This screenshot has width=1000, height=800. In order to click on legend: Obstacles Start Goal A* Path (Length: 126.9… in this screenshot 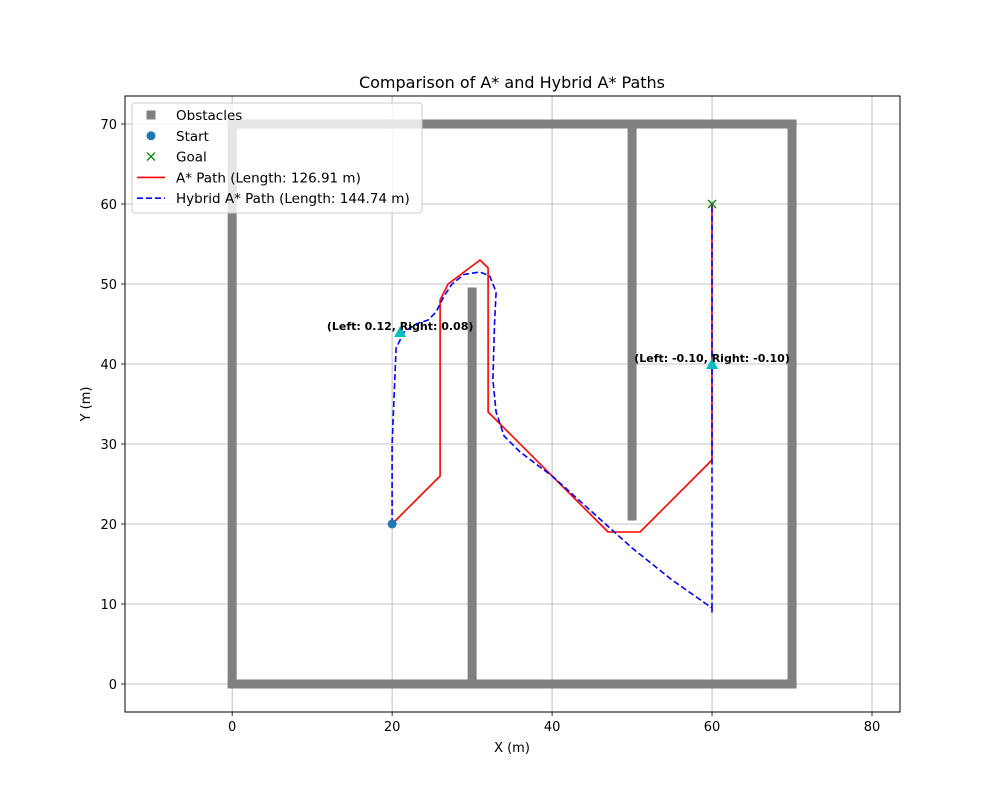, I will do `click(277, 158)`.